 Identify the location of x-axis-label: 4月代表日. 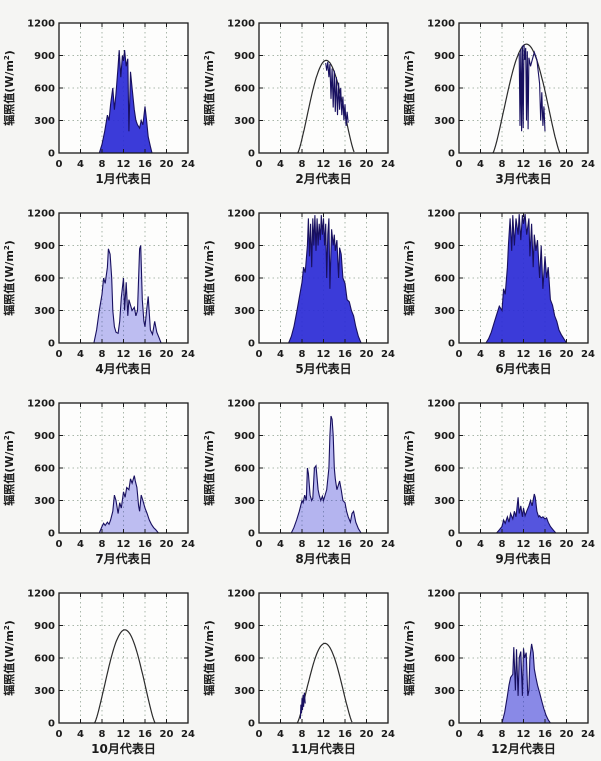
(123, 368).